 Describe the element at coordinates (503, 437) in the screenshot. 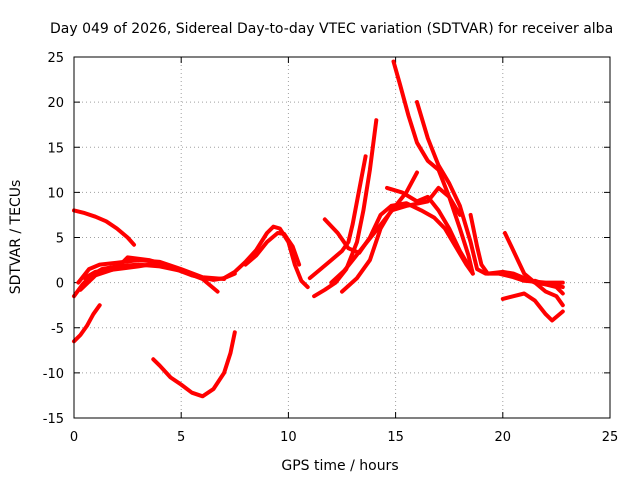

I see `x-tick-label: 20` at that location.